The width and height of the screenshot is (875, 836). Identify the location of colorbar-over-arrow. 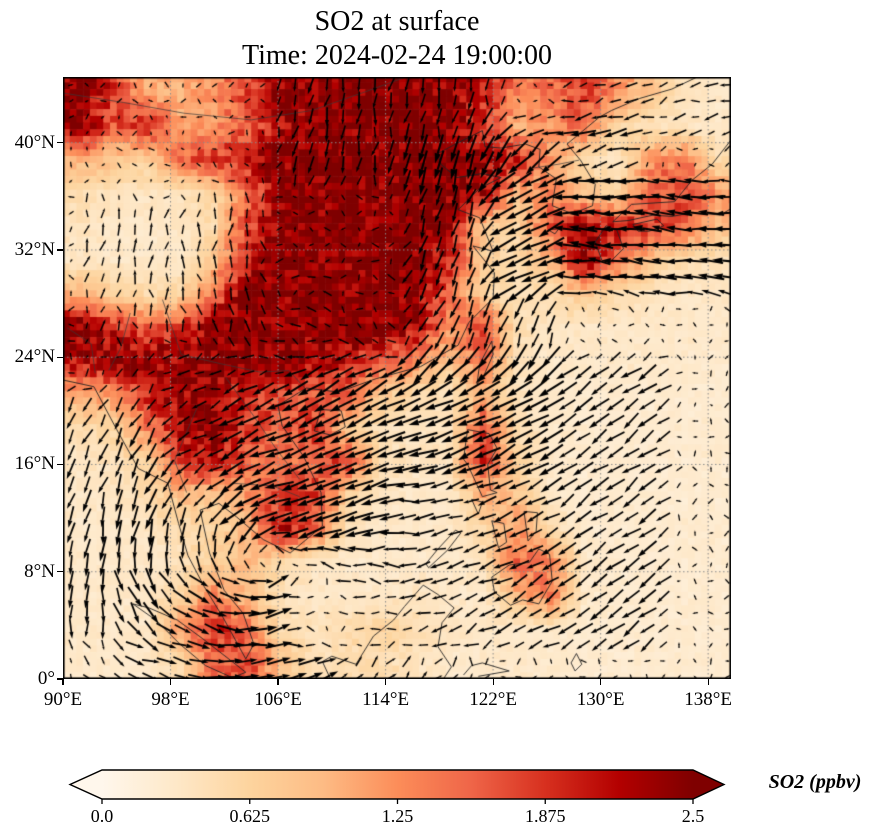
(708, 784).